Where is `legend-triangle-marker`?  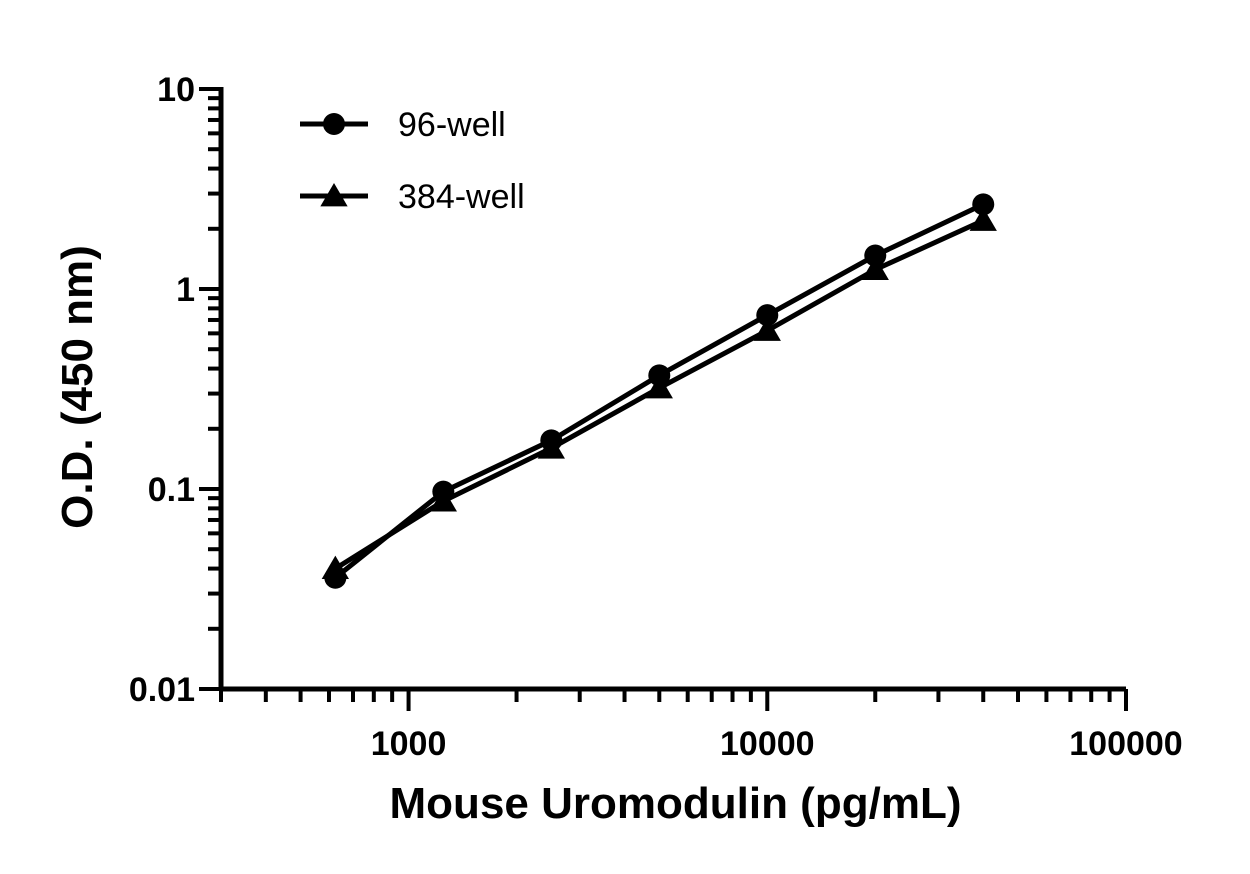
legend-triangle-marker is located at coordinates (334, 195).